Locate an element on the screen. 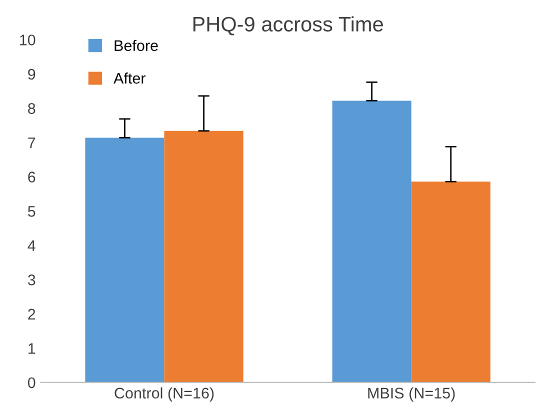 Image resolution: width=543 pixels, height=418 pixels. x-tick-label: Control (N=16) is located at coordinates (164, 394).